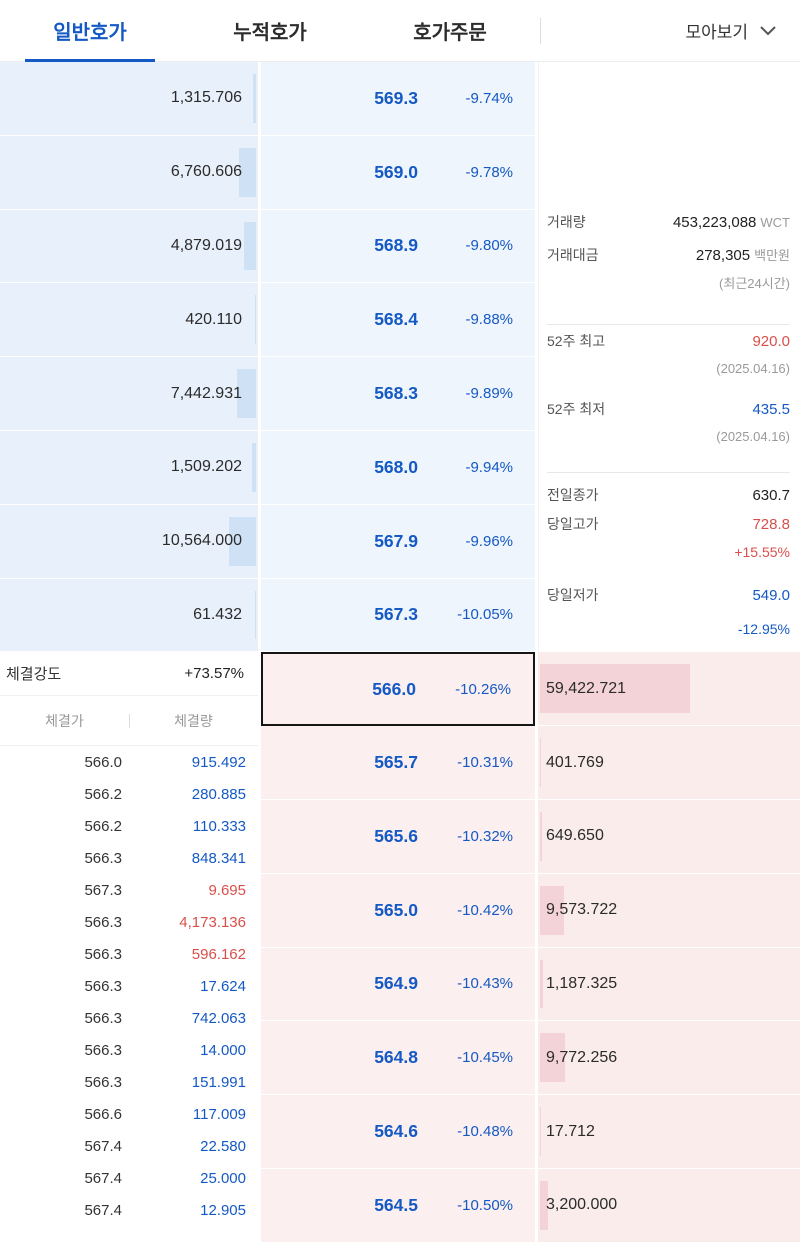  I want to click on current-price-row: 566.0 -10.26%, so click(398, 689).